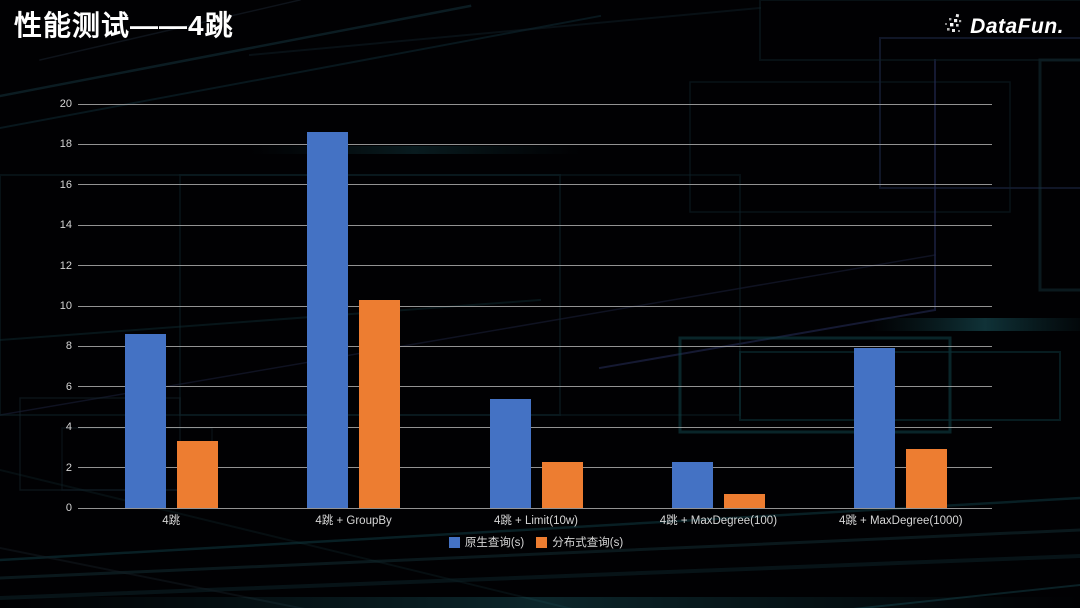 Image resolution: width=1080 pixels, height=608 pixels. I want to click on x-category-label: 4跳 + MaxDegree(1000), so click(900, 521).